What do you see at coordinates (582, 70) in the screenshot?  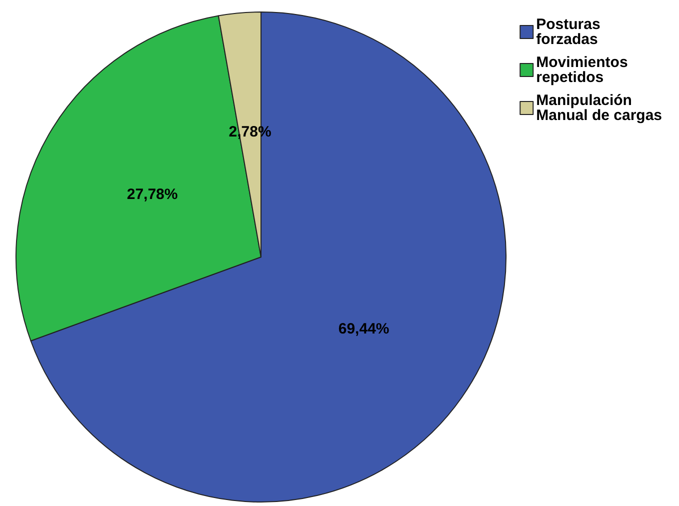 I see `legend-label: Movimientos repetidos` at bounding box center [582, 70].